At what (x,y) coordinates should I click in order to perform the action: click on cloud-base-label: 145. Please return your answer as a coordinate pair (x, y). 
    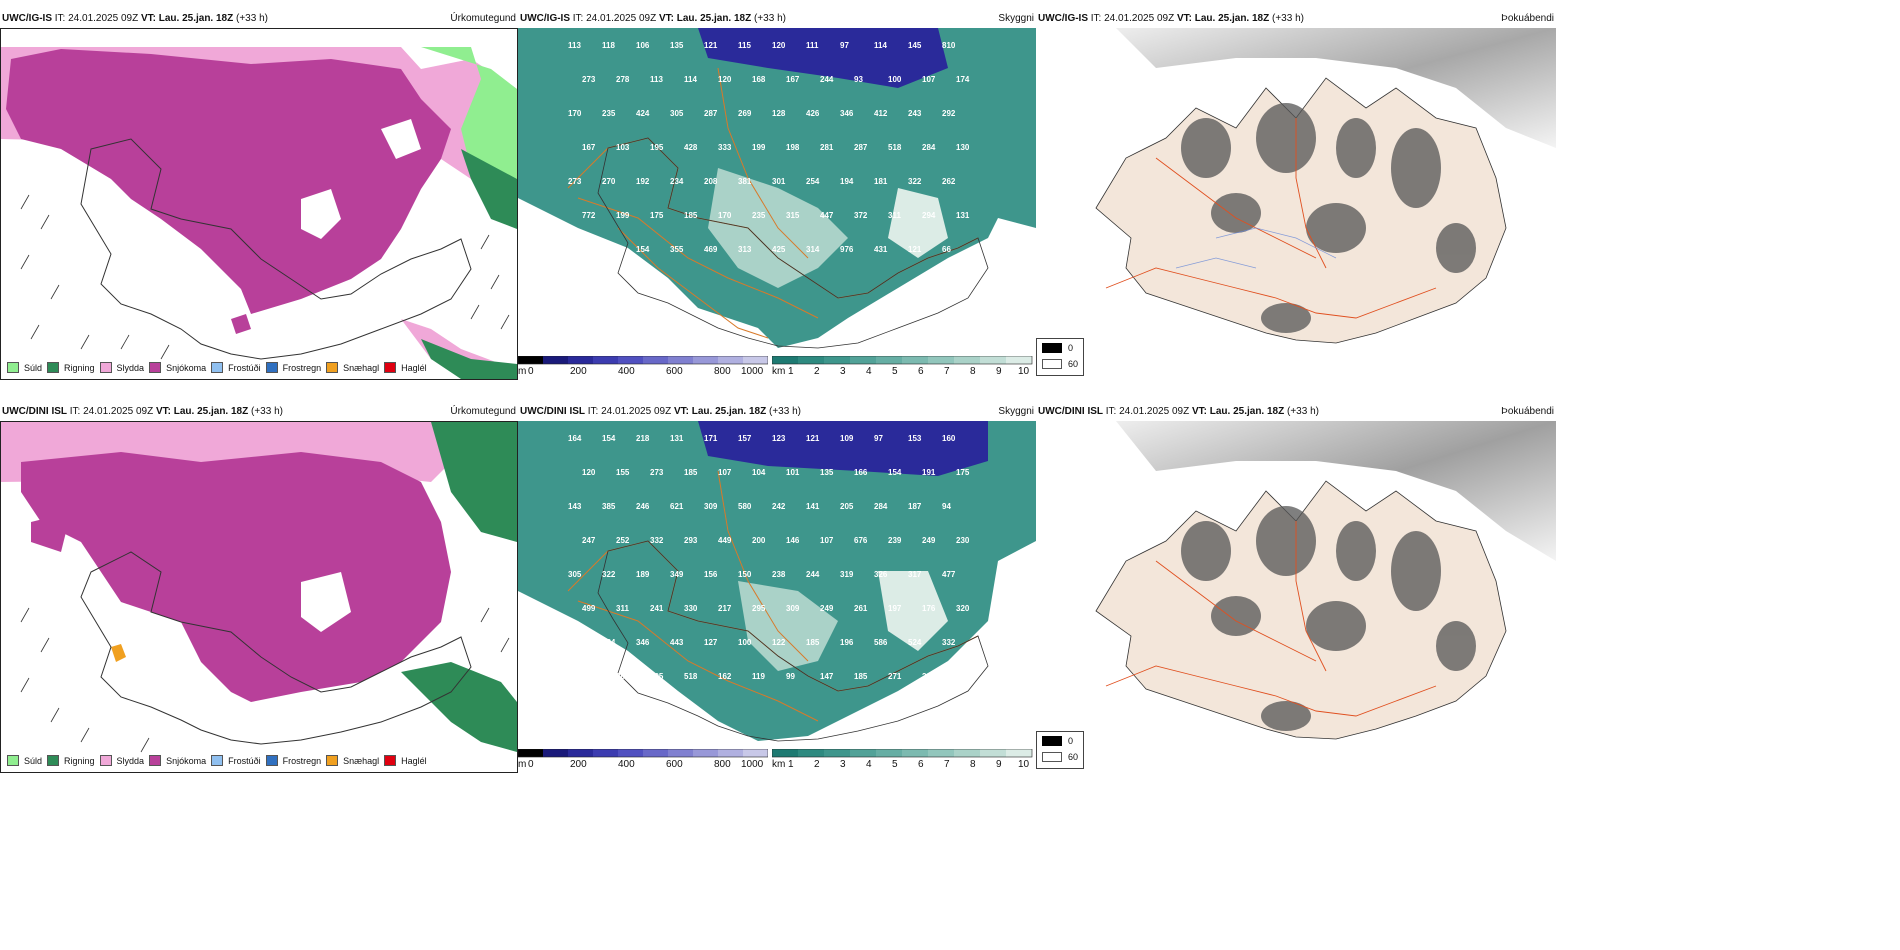
    Looking at the image, I should click on (915, 45).